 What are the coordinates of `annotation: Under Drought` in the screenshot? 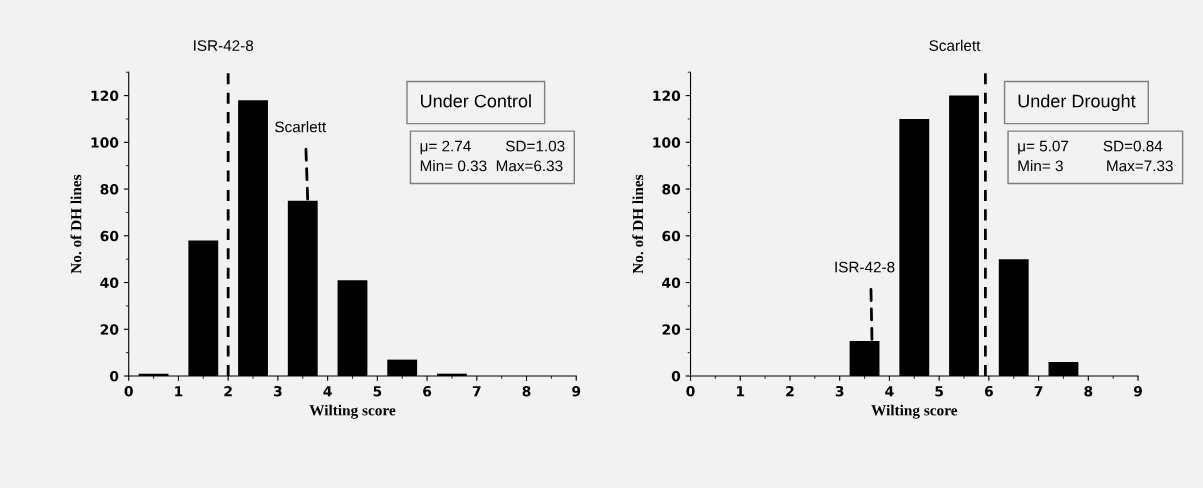 It's located at (1077, 103).